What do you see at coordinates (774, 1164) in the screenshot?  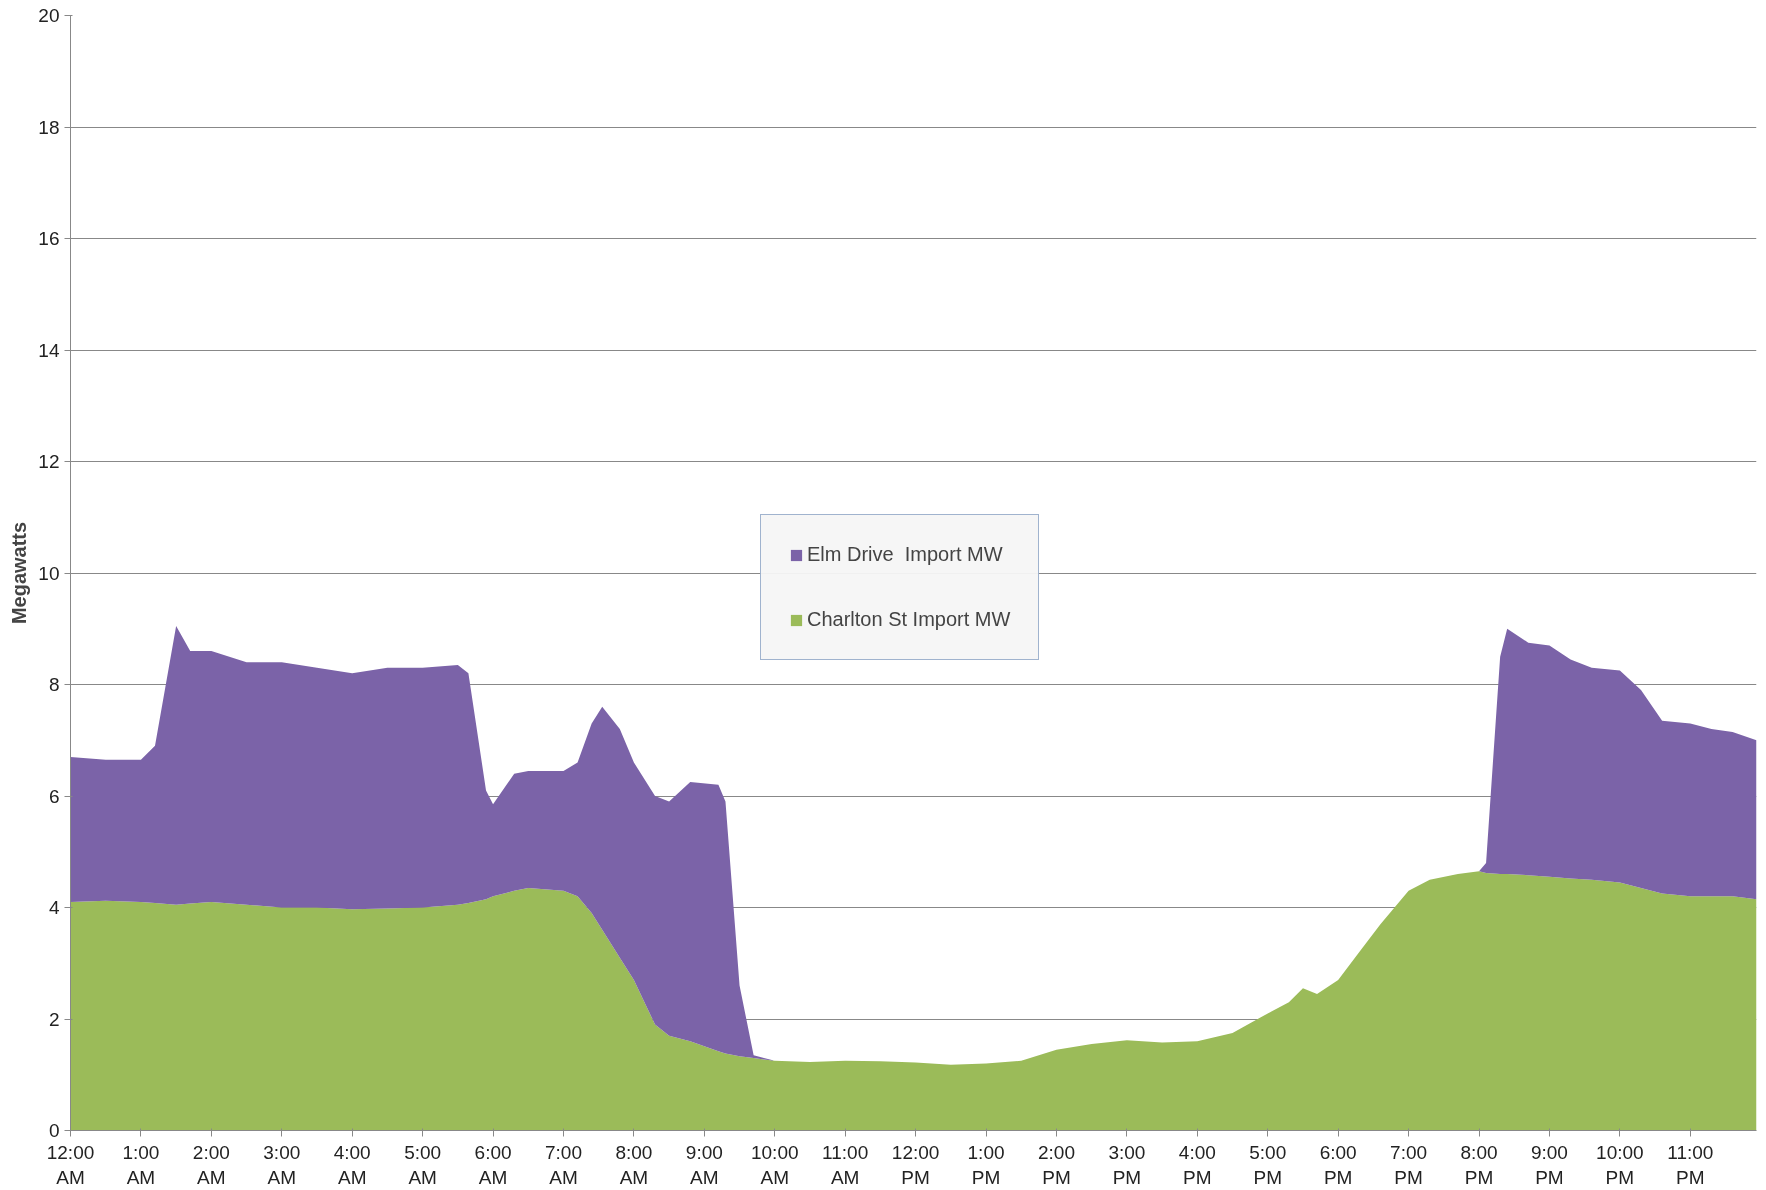 I see `x-tick-label: 10:00 AM` at bounding box center [774, 1164].